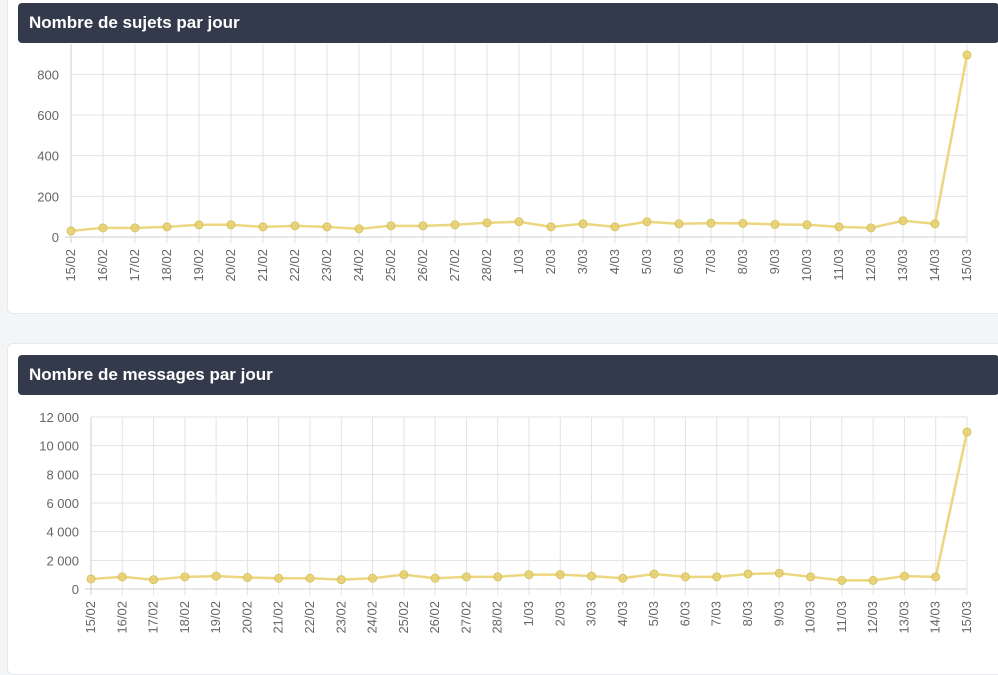 The height and width of the screenshot is (675, 998). Describe the element at coordinates (326, 265) in the screenshot. I see `x-tick-label: 23/02` at that location.